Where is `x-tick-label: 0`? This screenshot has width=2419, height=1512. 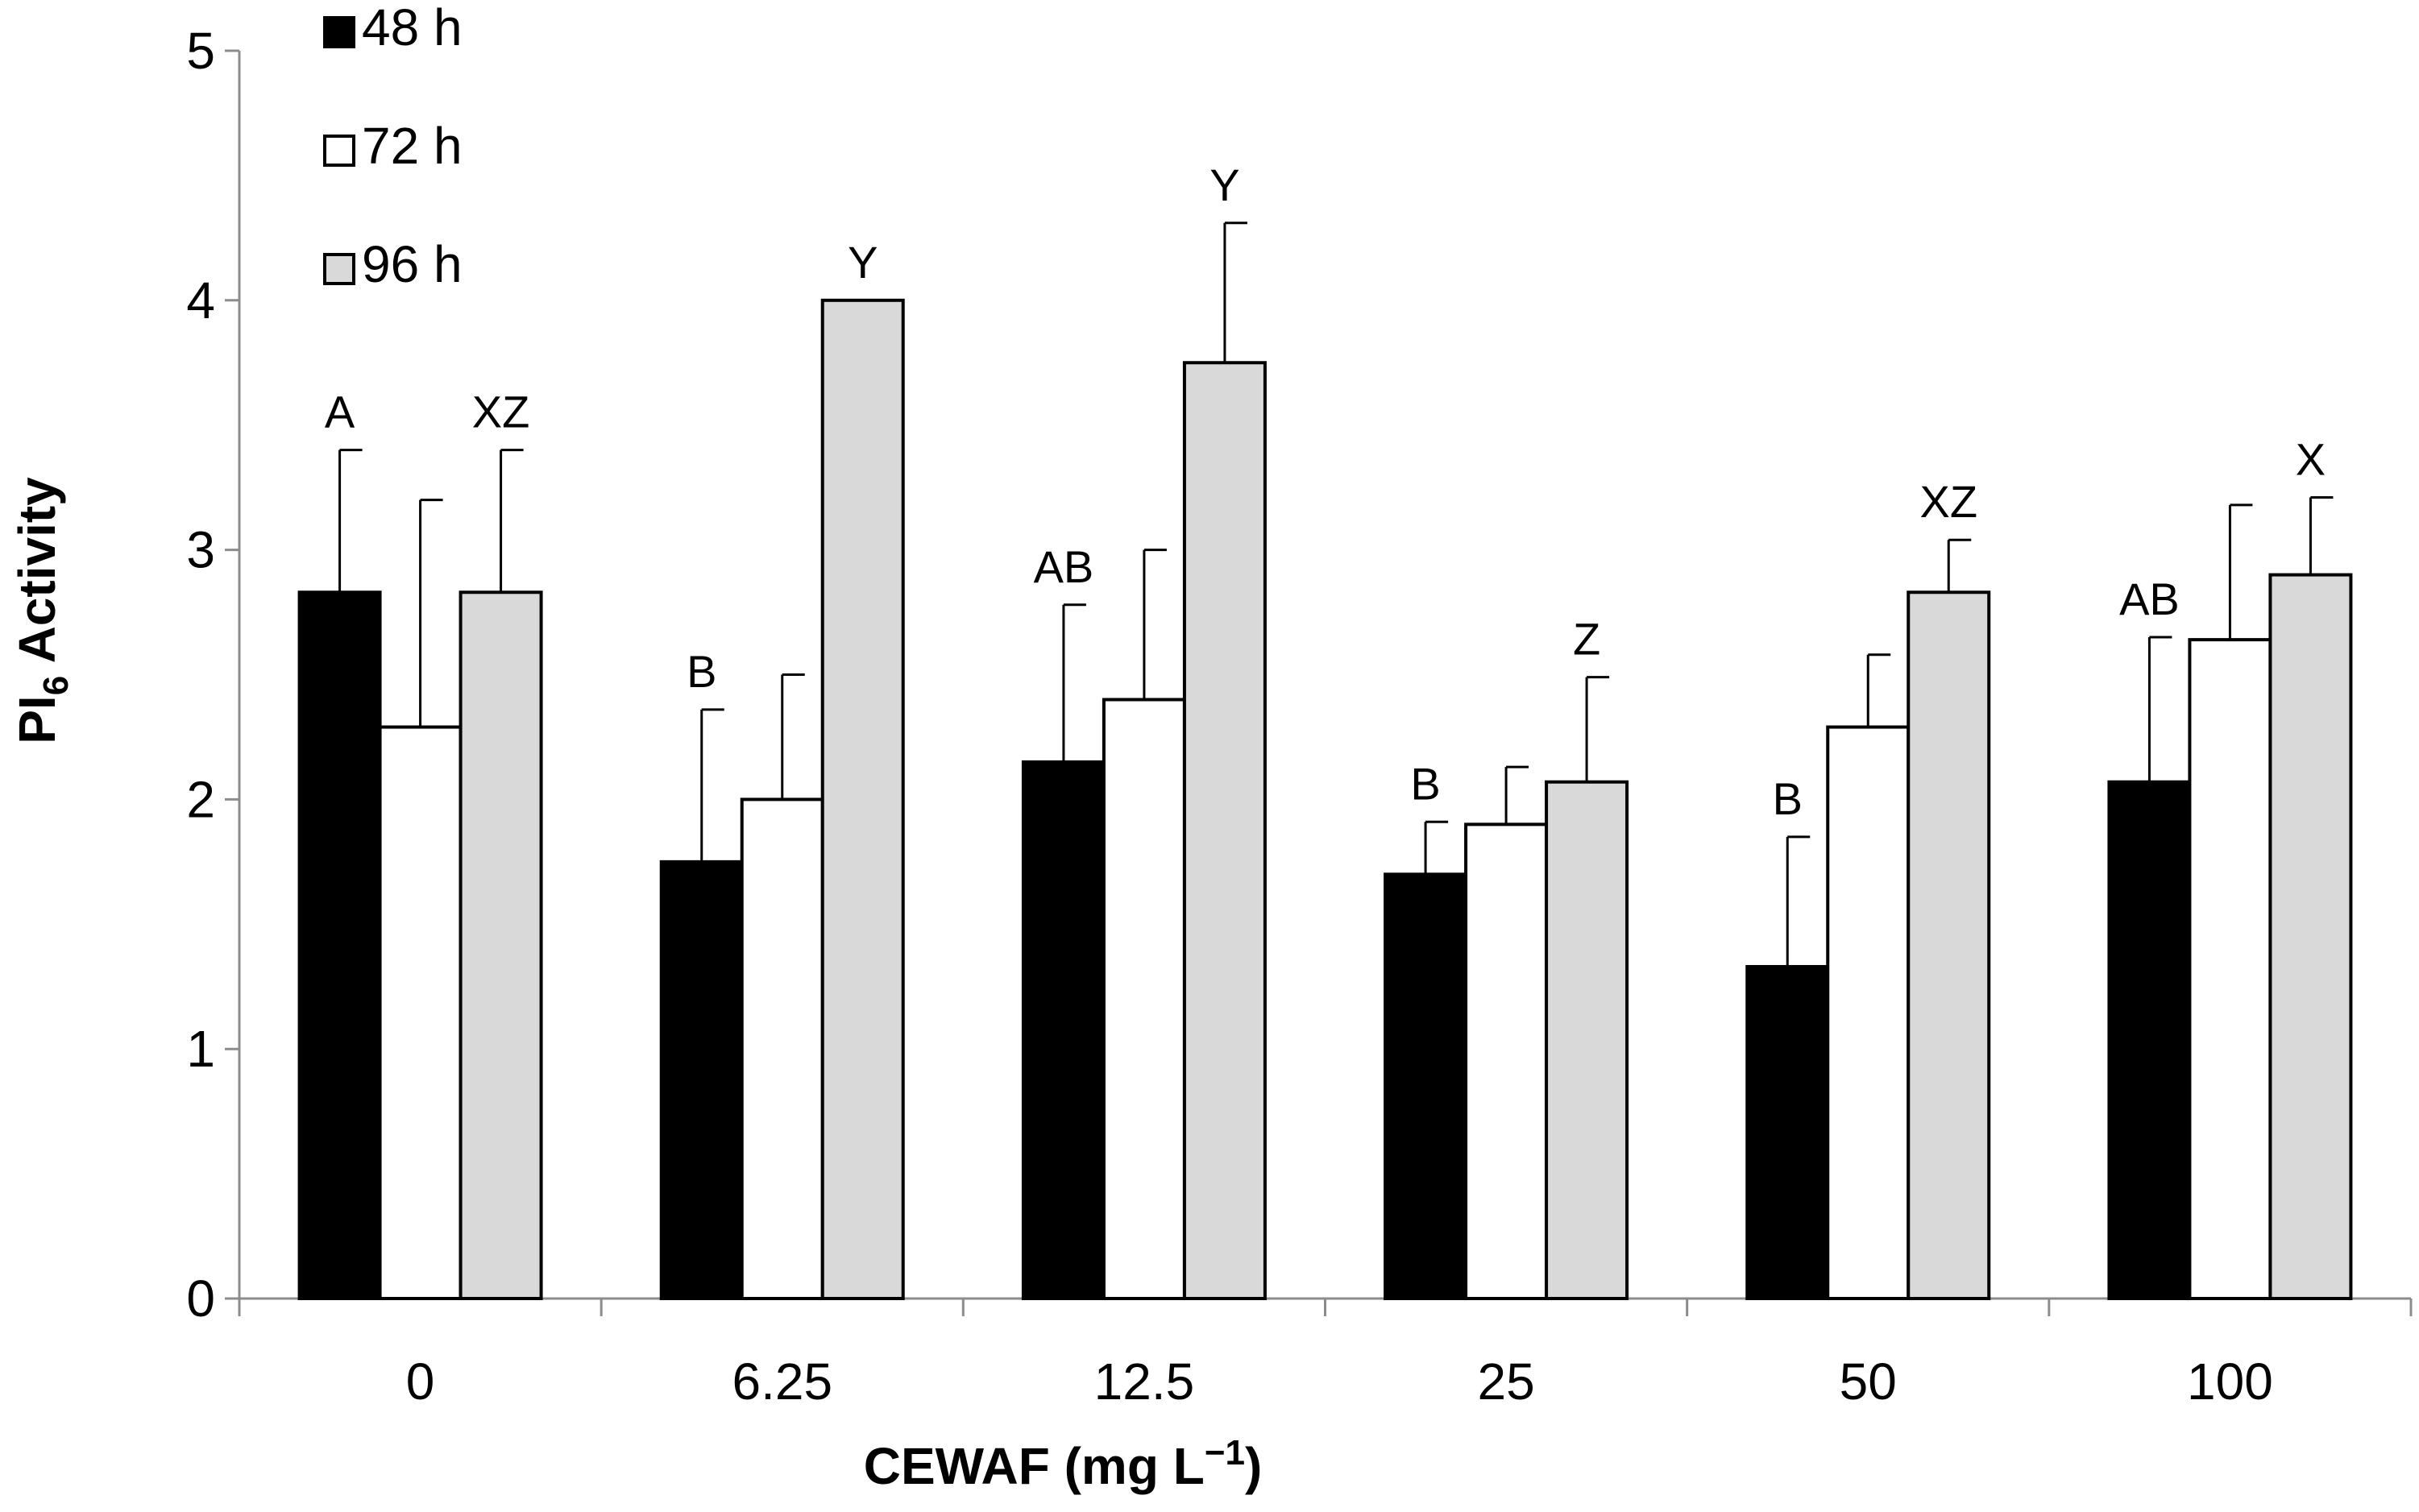 x-tick-label: 0 is located at coordinates (421, 1382).